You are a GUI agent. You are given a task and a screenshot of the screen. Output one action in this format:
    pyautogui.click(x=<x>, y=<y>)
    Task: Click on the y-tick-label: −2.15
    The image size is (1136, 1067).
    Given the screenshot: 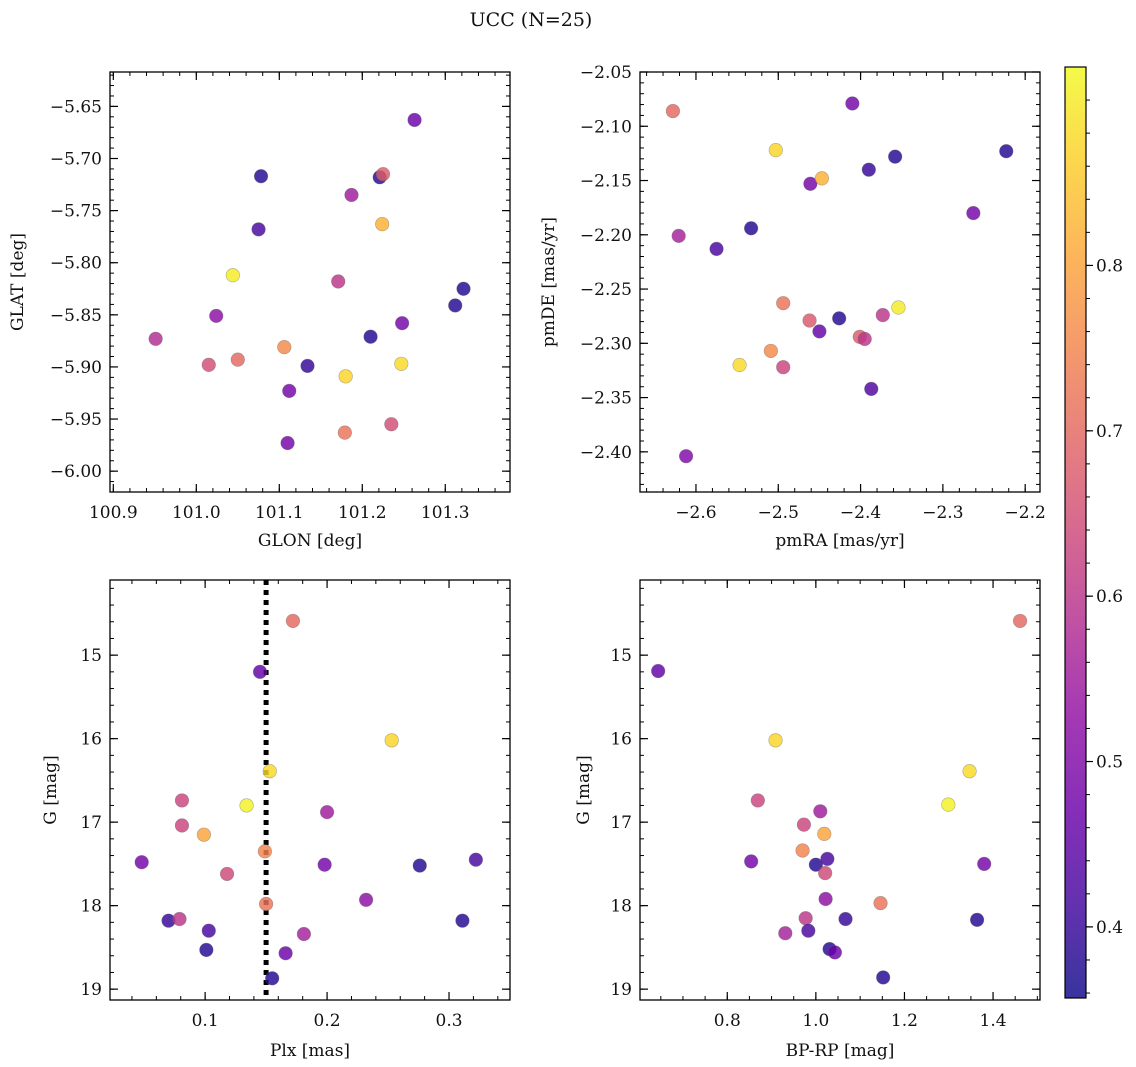 What is the action you would take?
    pyautogui.click(x=606, y=182)
    